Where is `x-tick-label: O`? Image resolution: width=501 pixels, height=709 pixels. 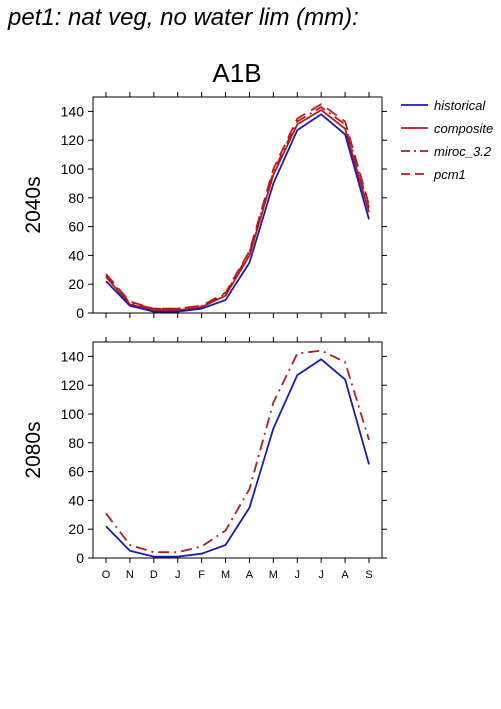 x-tick-label: O is located at coordinates (106, 575).